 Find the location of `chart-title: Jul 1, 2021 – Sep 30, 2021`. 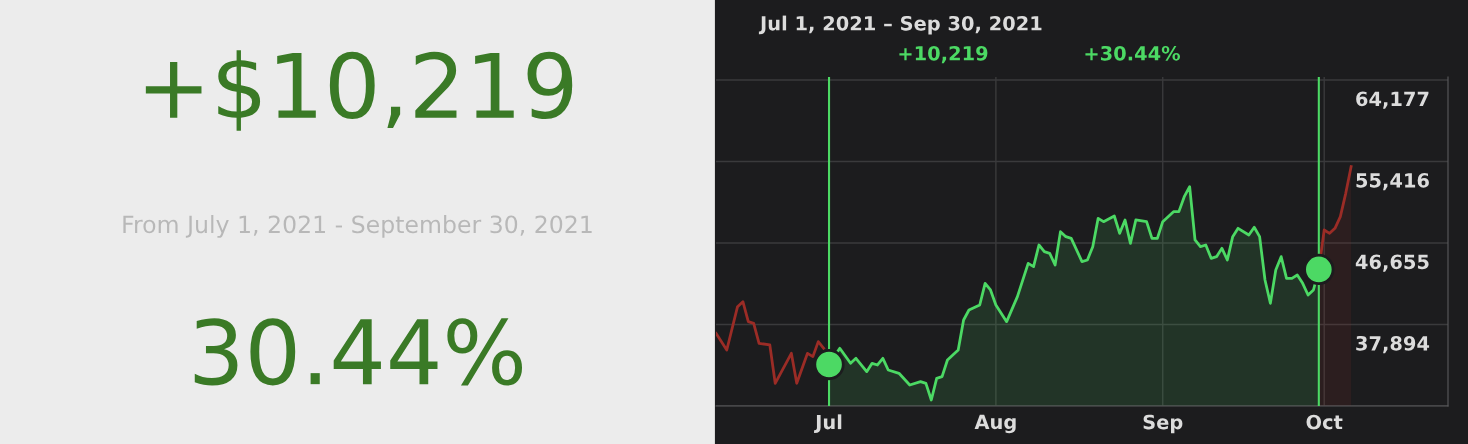

chart-title: Jul 1, 2021 – Sep 30, 2021 is located at coordinates (900, 25).